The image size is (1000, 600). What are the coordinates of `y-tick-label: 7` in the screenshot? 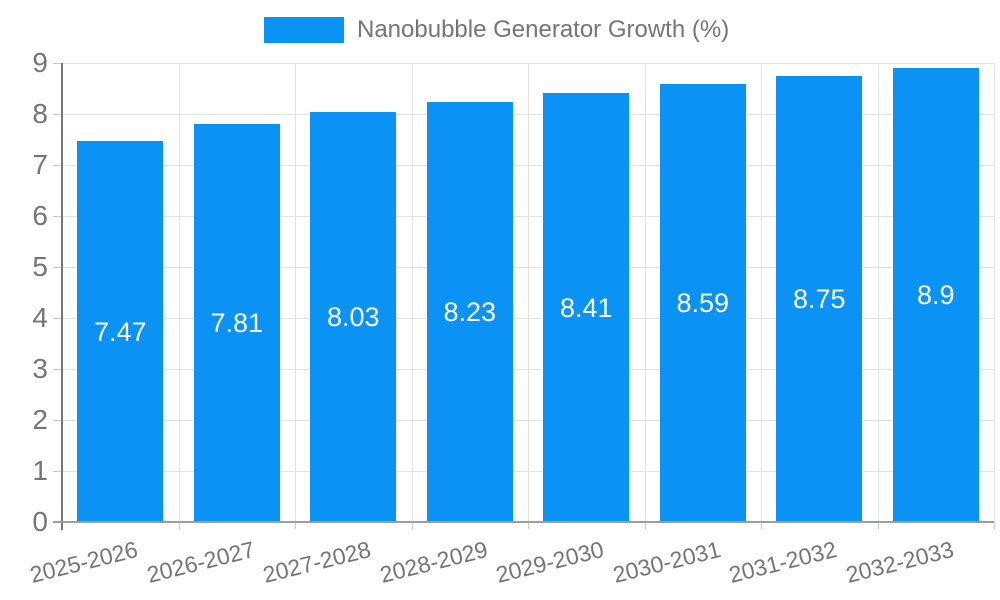 It's located at (40, 164).